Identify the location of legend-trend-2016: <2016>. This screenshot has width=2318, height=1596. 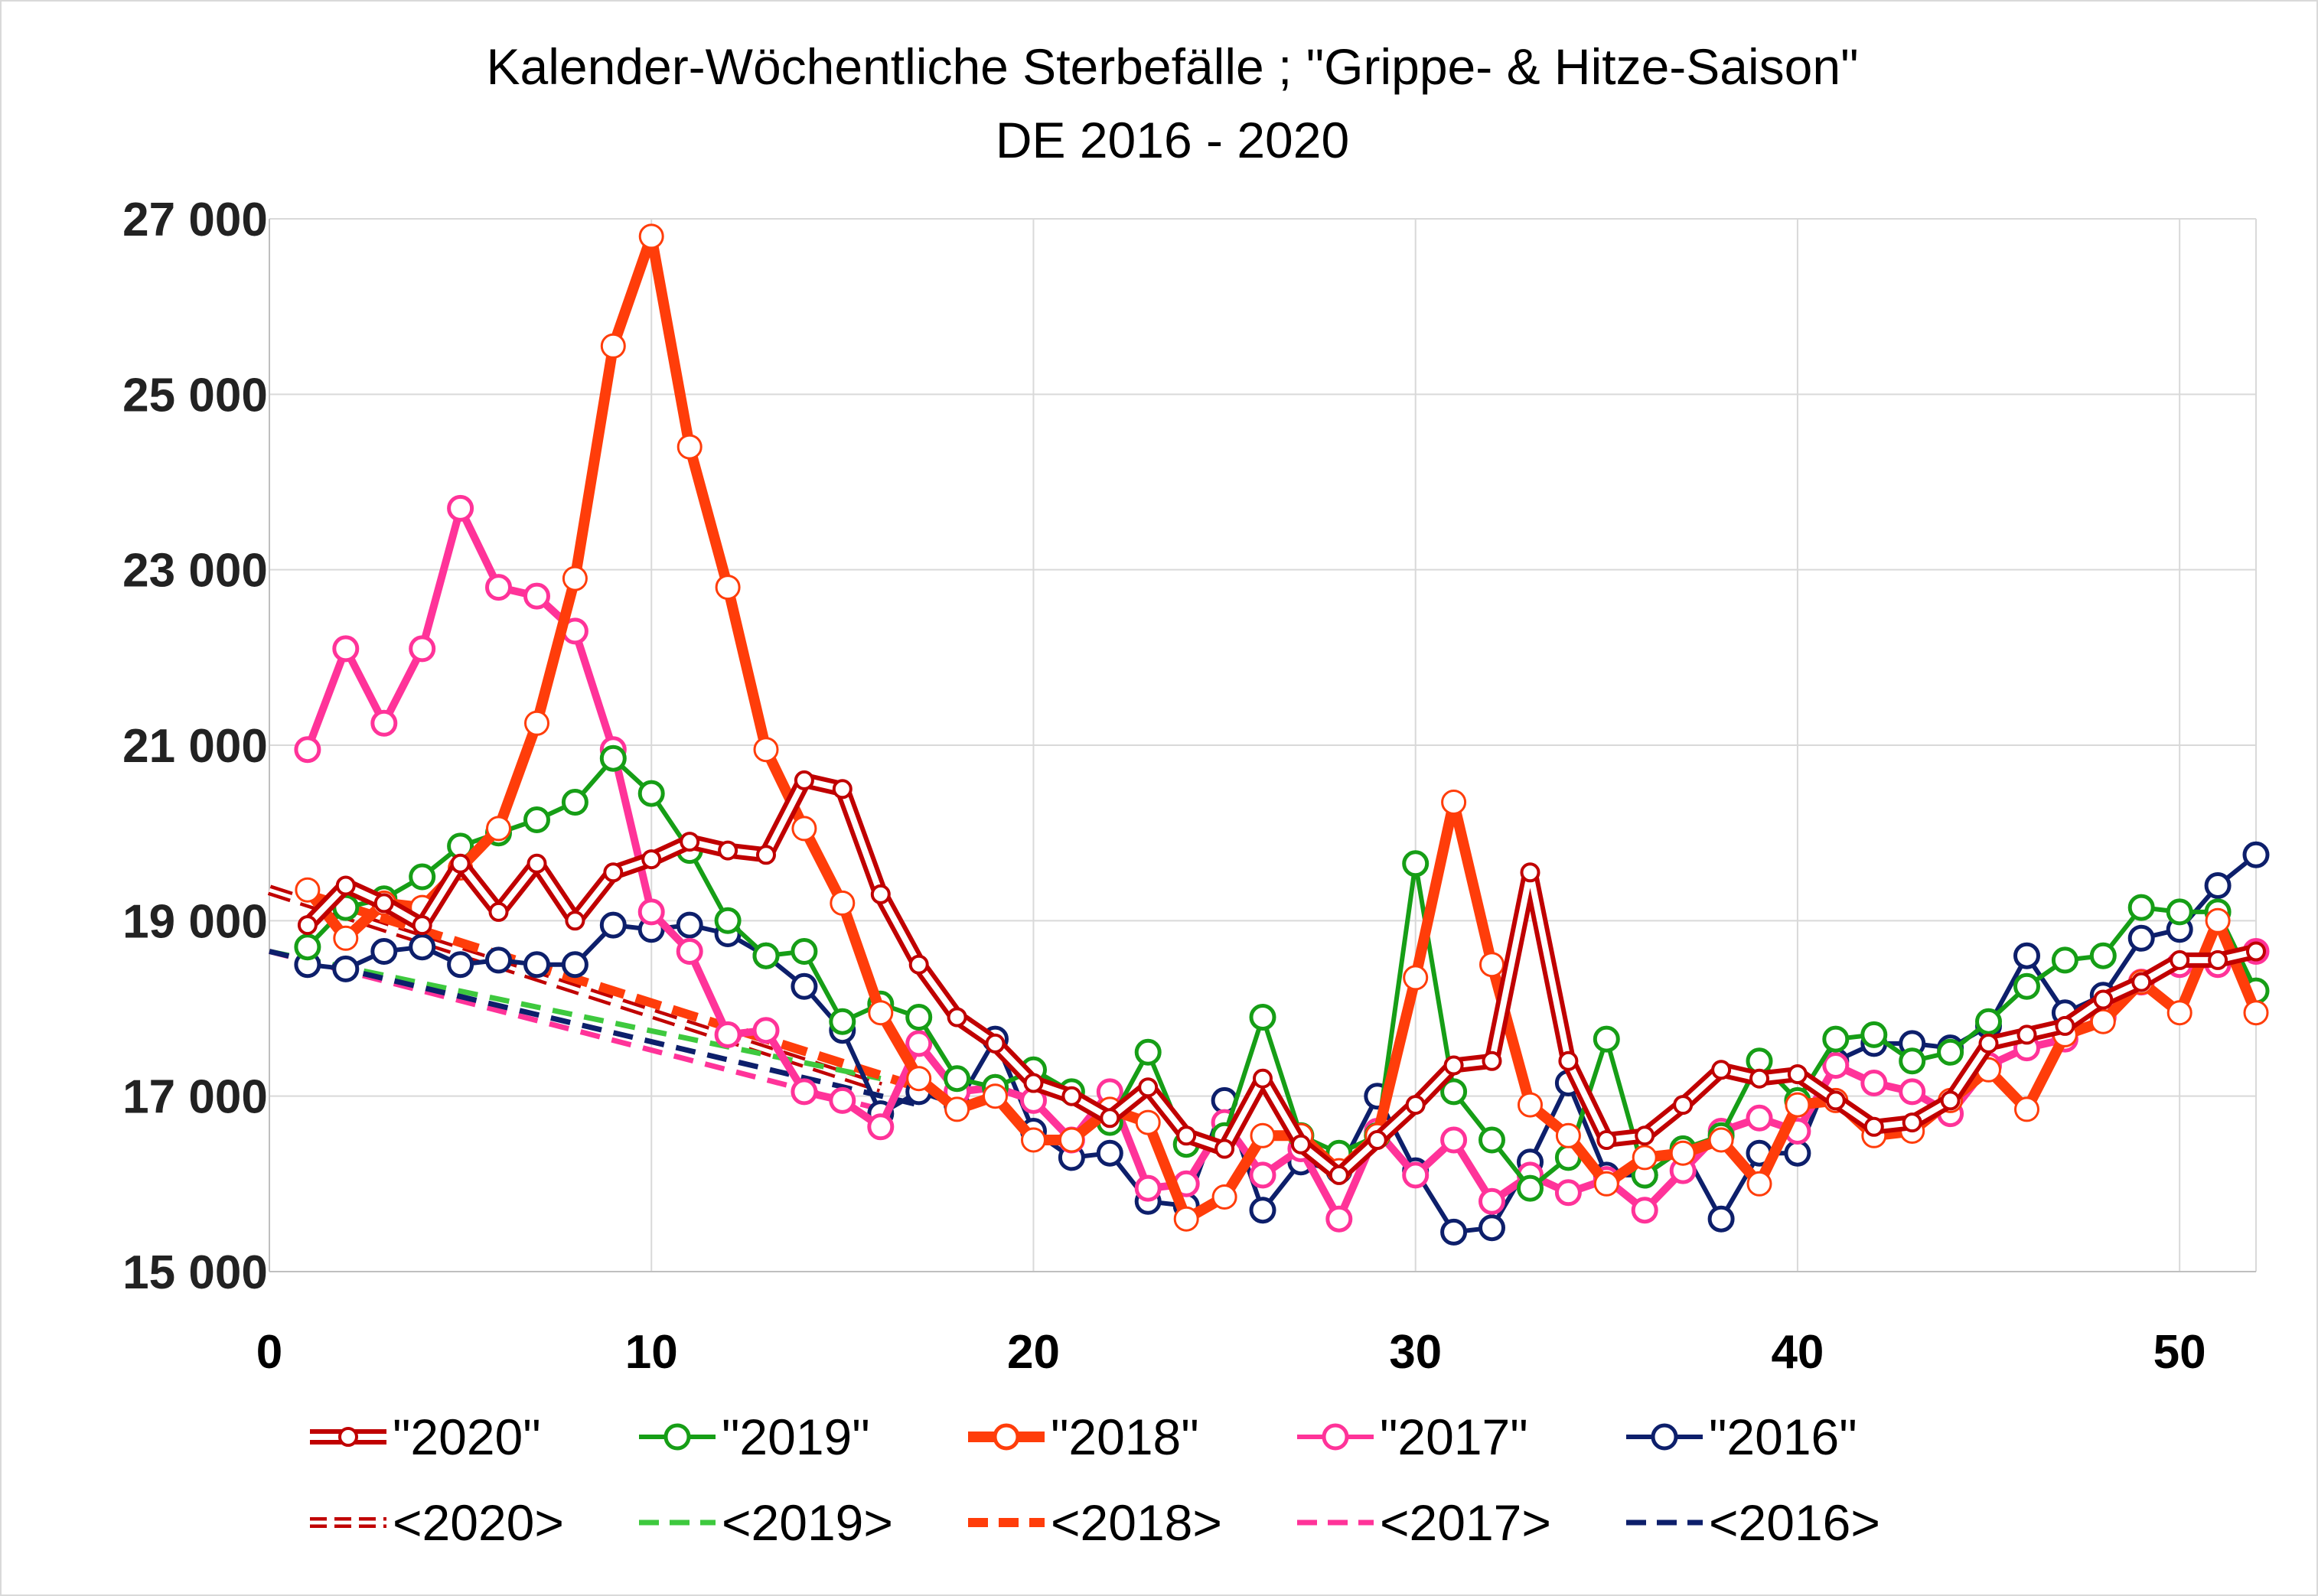
(1753, 1522).